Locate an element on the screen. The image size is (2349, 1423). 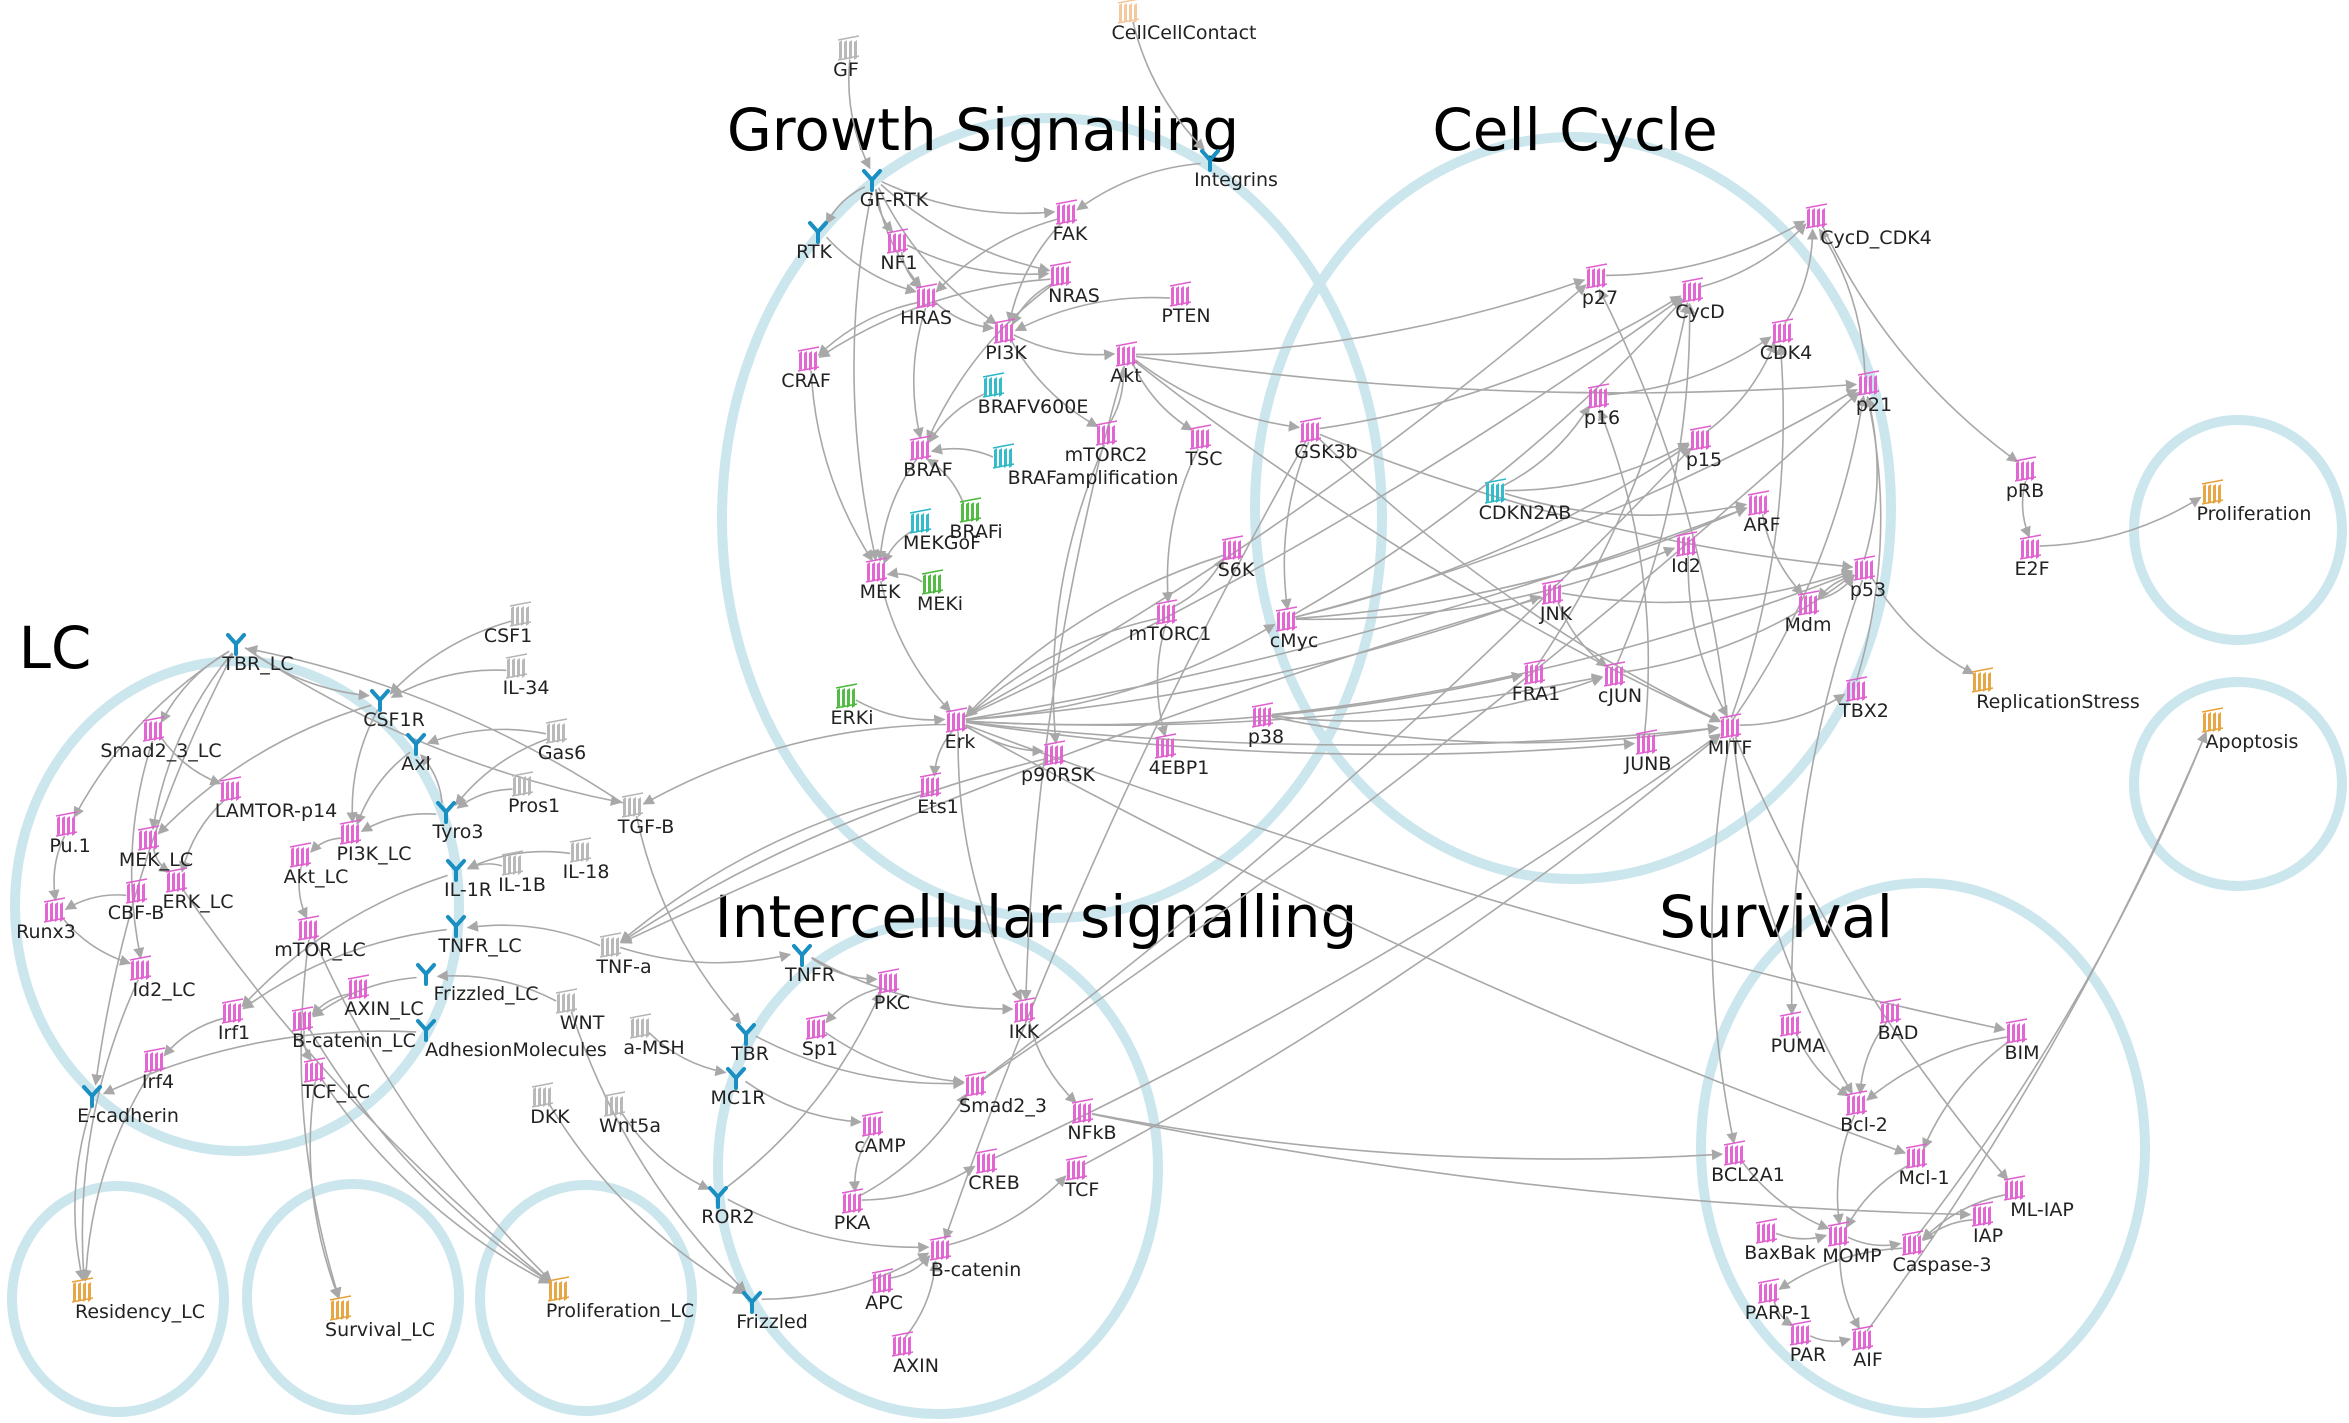
node-arf: ARF is located at coordinates (1762, 513).